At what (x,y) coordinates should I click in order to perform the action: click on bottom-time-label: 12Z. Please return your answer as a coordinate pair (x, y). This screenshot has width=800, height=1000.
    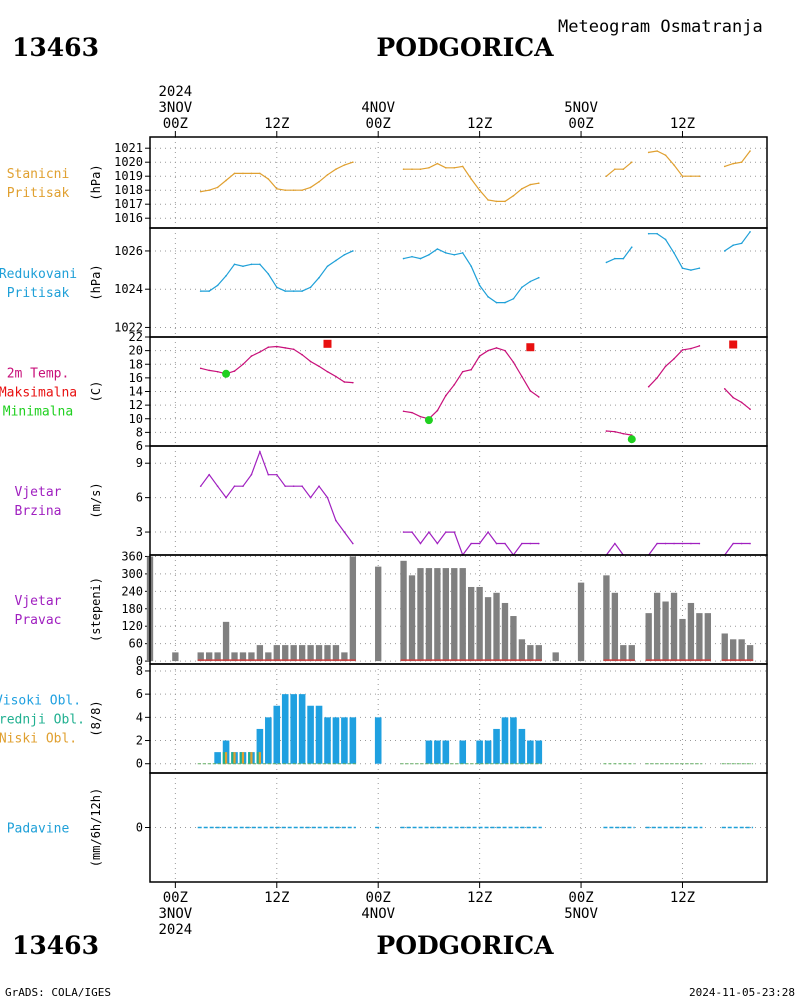
    Looking at the image, I should click on (276, 898).